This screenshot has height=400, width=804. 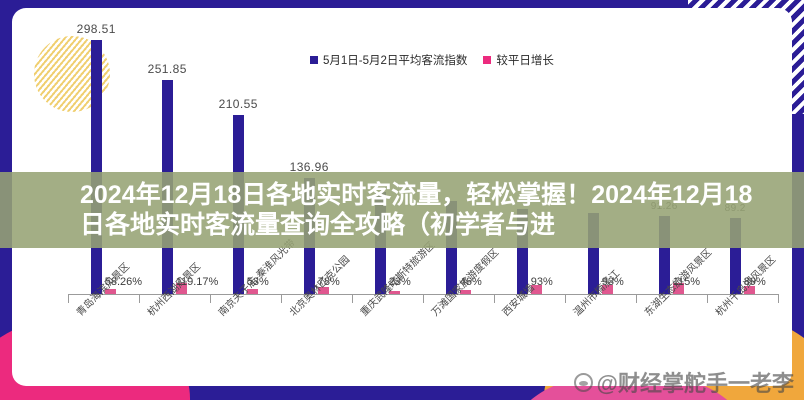 What do you see at coordinates (167, 68) in the screenshot?
I see `bar-value-label: 251.85` at bounding box center [167, 68].